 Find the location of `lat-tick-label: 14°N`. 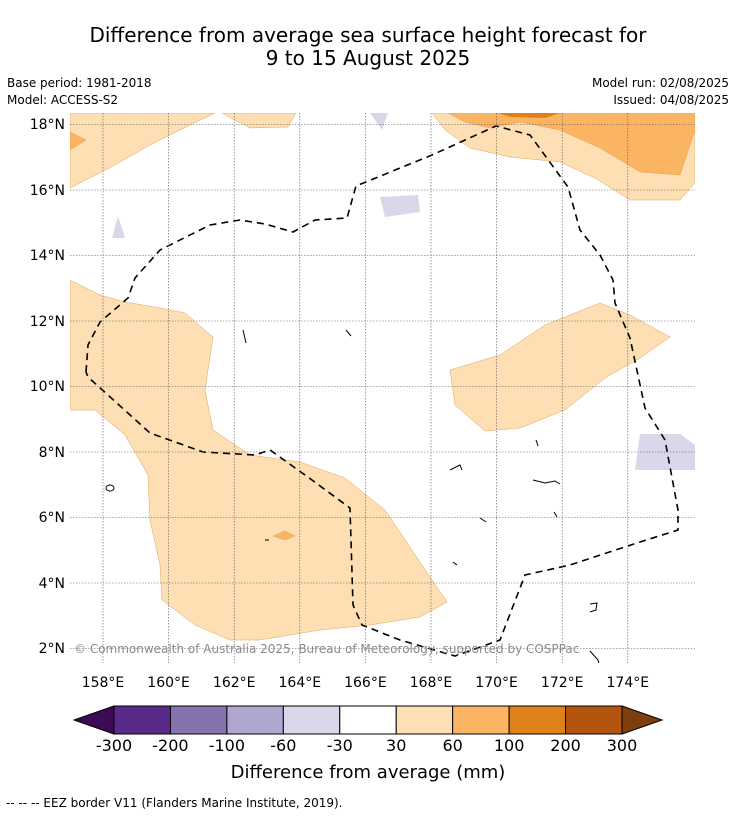

lat-tick-label: 14°N is located at coordinates (47, 256).